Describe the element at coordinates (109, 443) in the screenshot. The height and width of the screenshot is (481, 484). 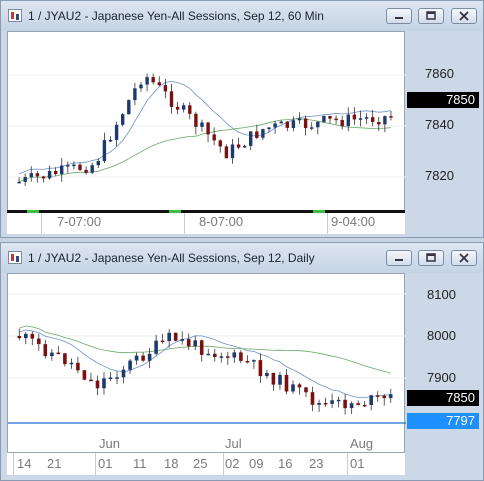
I see `month-label: Jun` at that location.